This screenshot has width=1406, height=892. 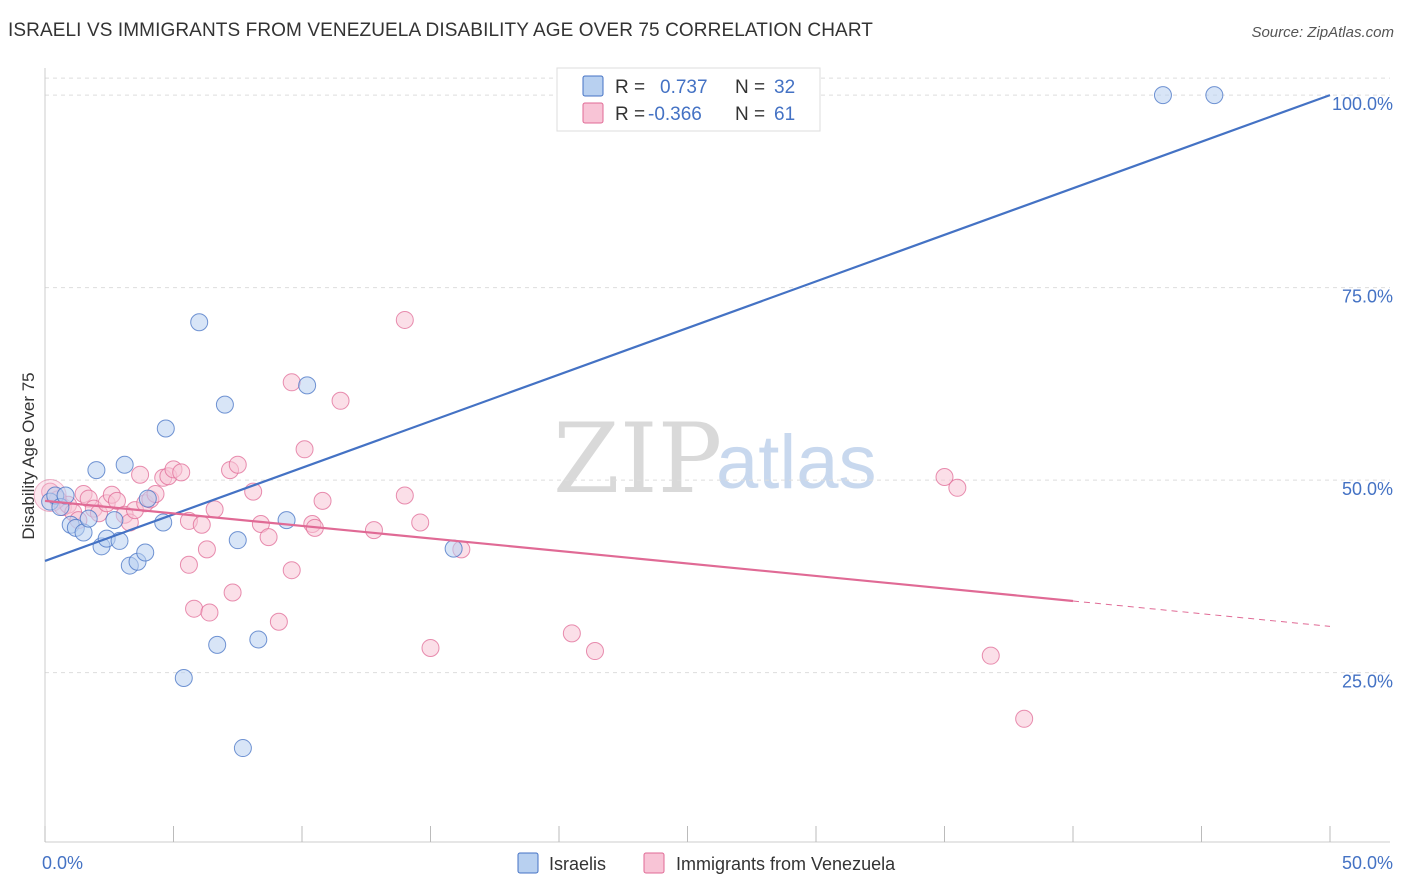 What do you see at coordinates (784, 87) in the screenshot?
I see `legend-n-value-israelis: 32` at bounding box center [784, 87].